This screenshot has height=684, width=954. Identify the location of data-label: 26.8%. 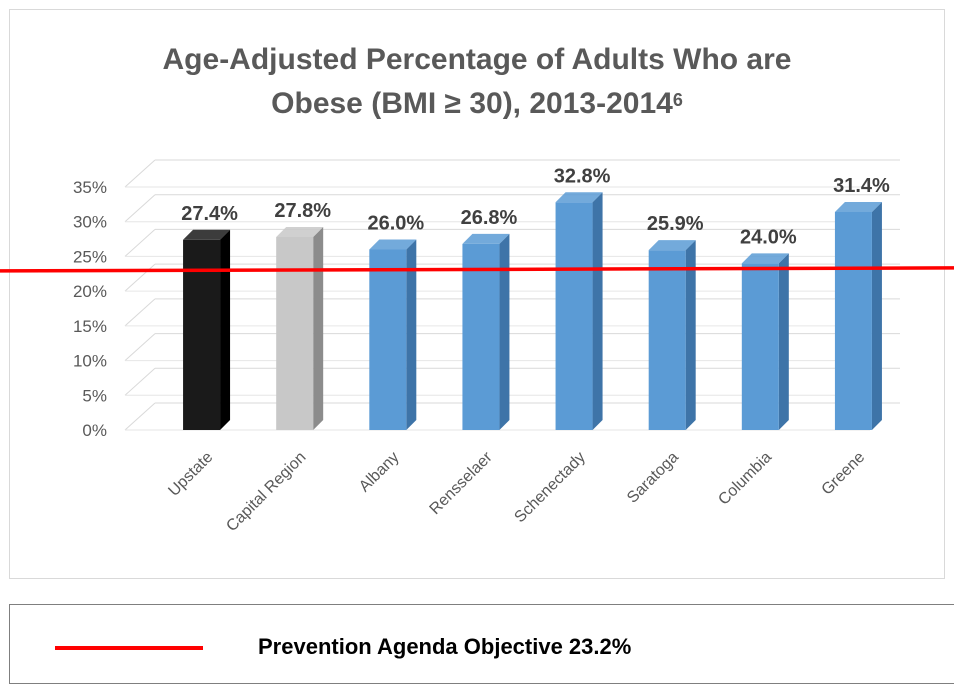
(489, 218).